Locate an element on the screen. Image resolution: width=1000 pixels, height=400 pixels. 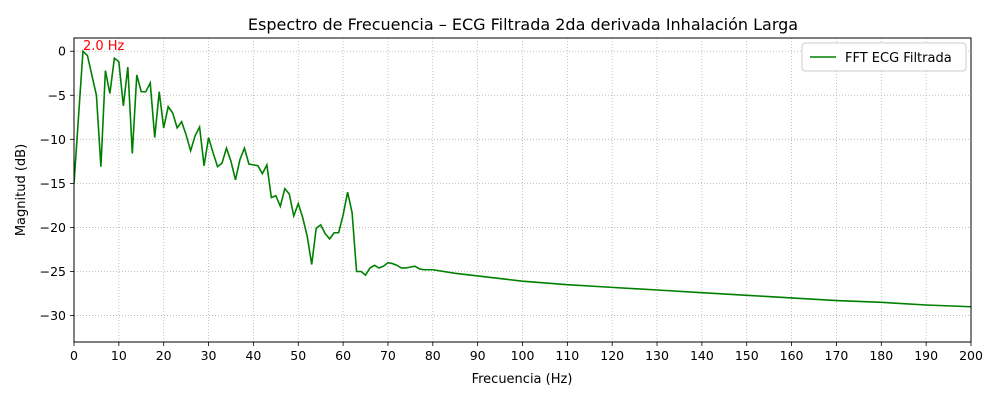
x-tick-label: 180 is located at coordinates (881, 355).